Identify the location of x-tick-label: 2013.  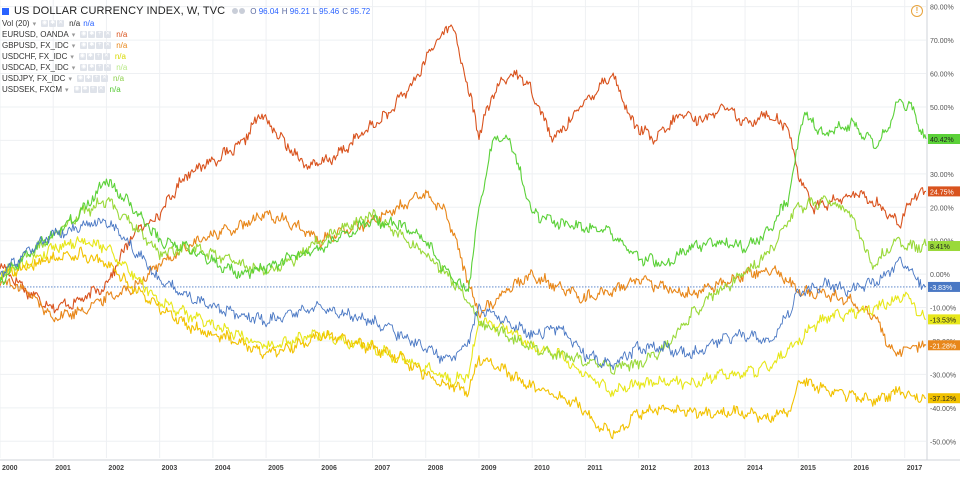
(702, 468).